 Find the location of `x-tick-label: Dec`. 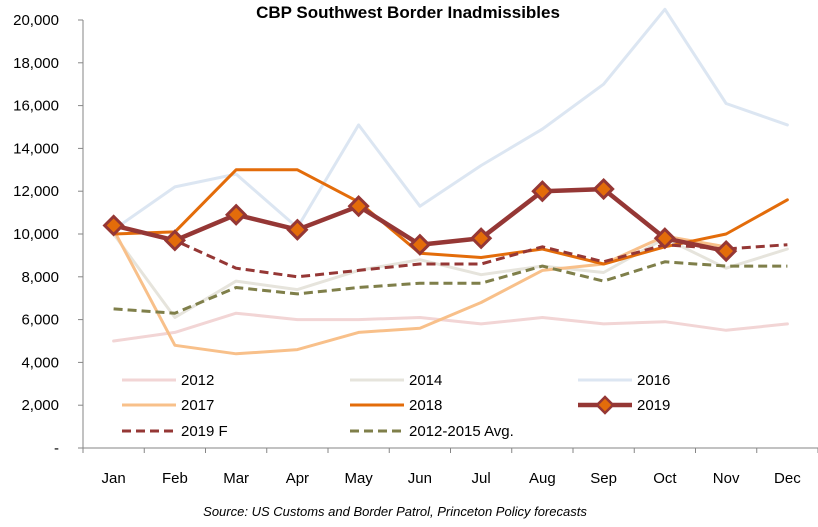

x-tick-label: Dec is located at coordinates (787, 478).